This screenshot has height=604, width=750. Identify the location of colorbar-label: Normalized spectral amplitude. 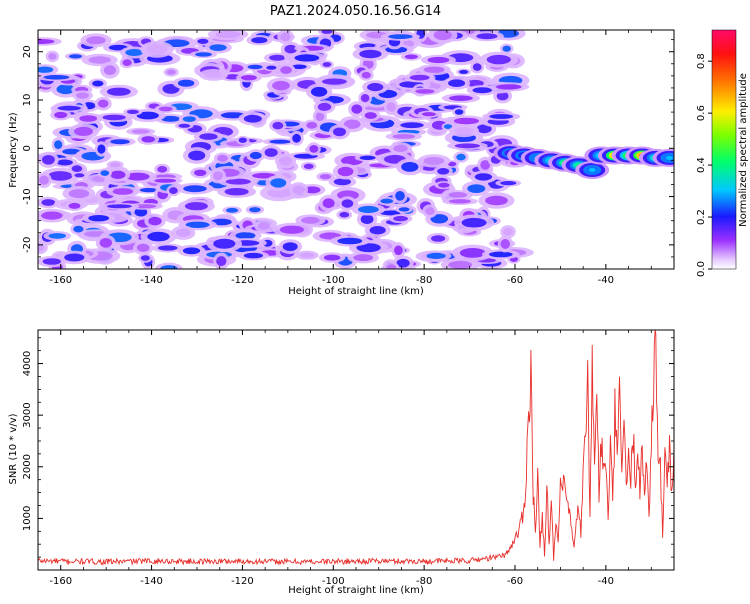
(743, 150).